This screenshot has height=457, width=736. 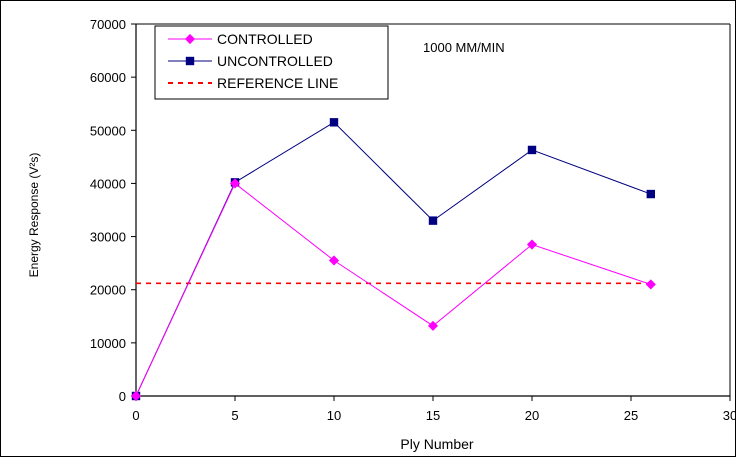 I want to click on speed-annotation: 1000 MM/MIN, so click(x=464, y=47).